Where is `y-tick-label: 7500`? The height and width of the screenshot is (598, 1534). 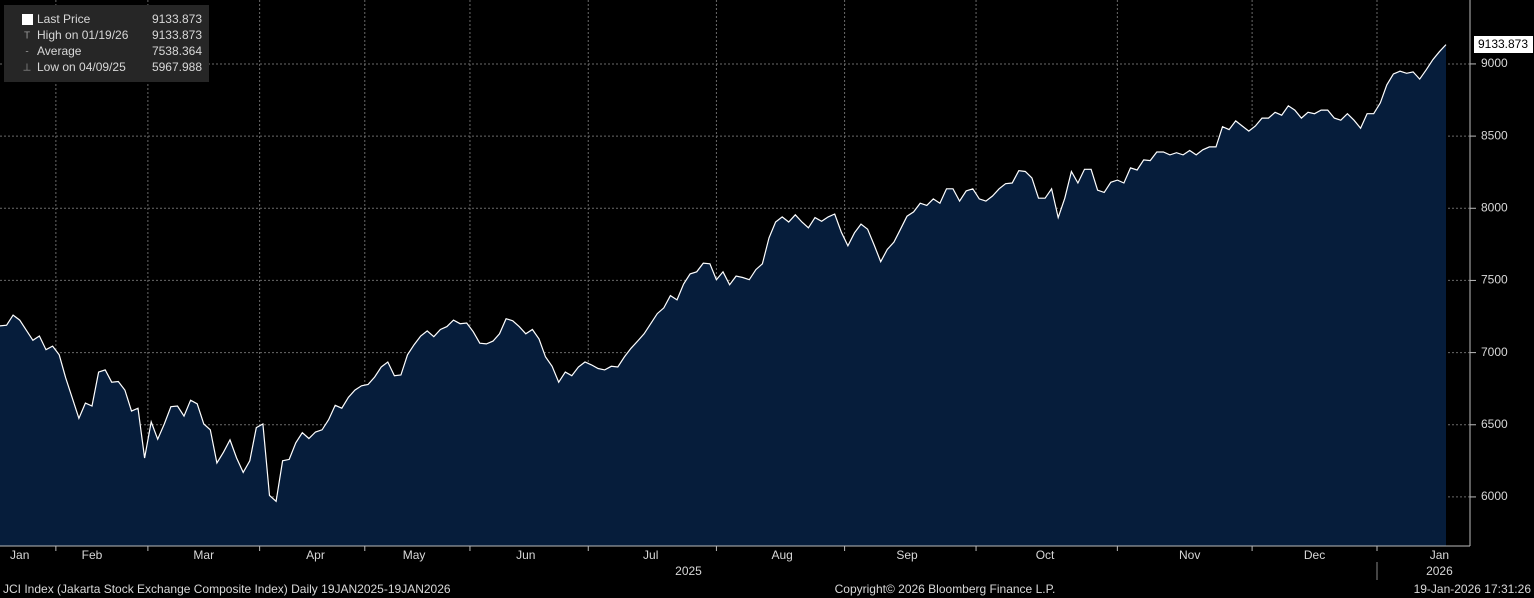
y-tick-label: 7500 is located at coordinates (1494, 280).